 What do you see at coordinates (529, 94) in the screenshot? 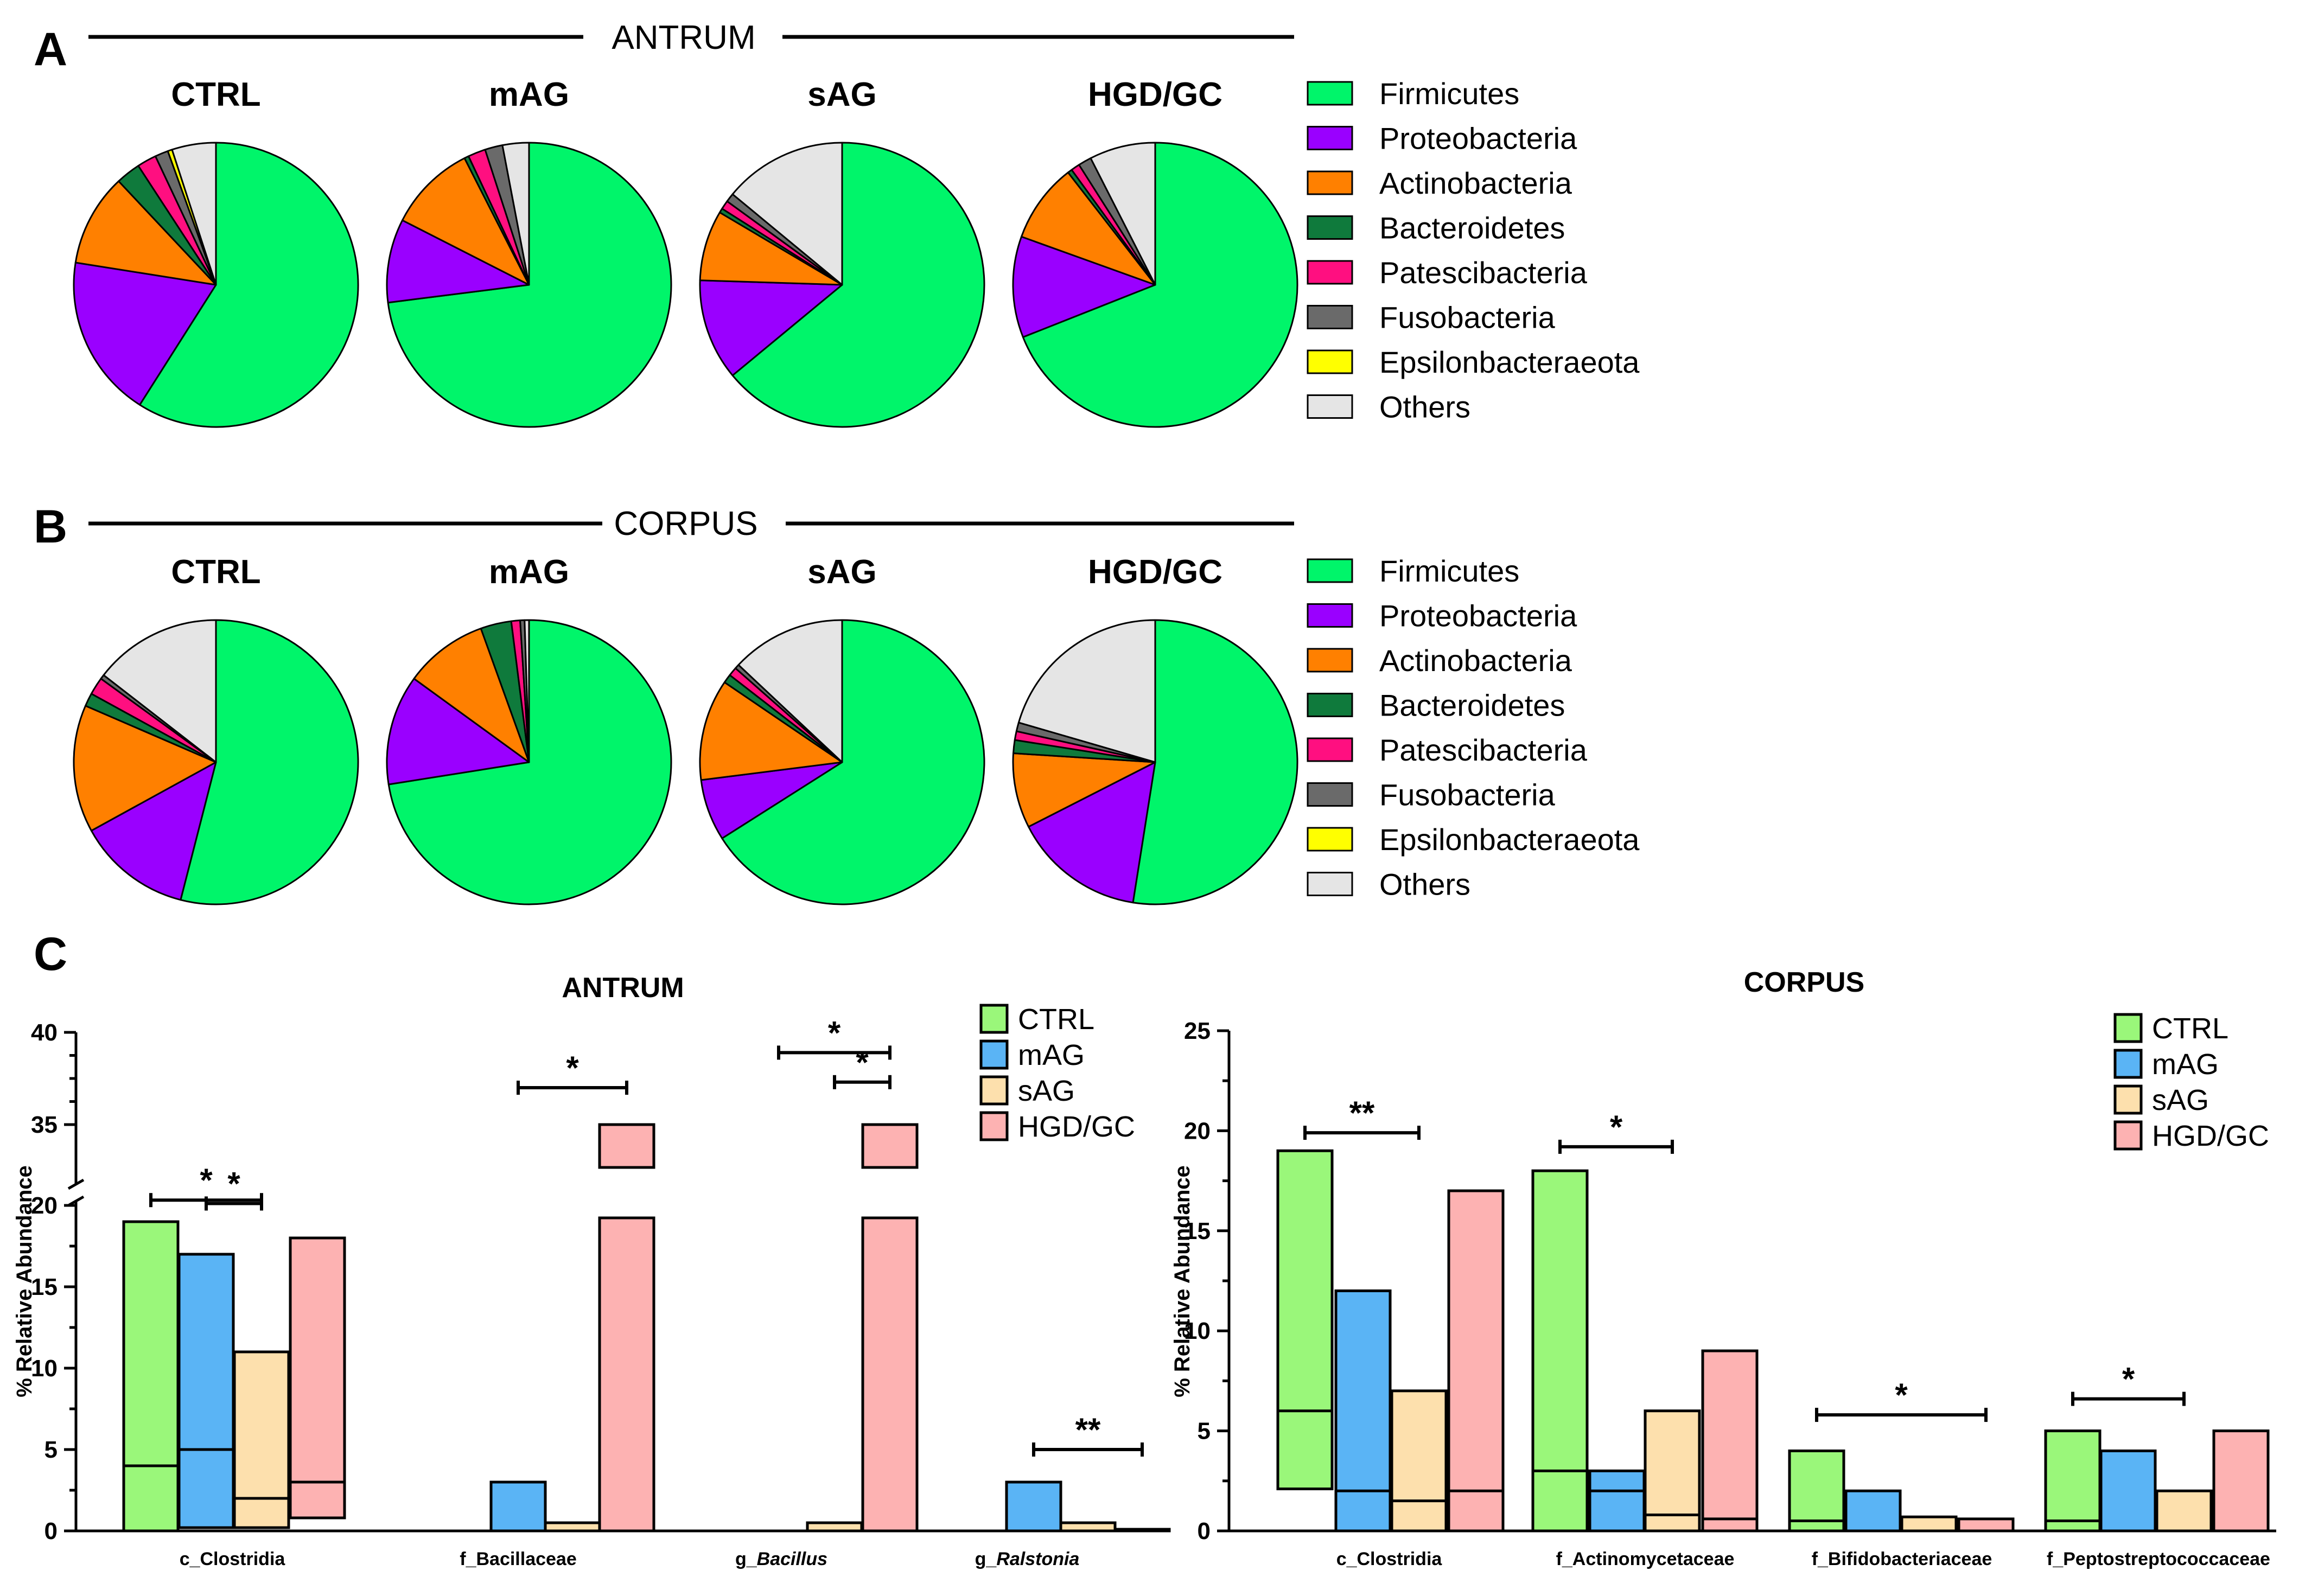
I see `pie-antrum-mag-title: mAG` at bounding box center [529, 94].